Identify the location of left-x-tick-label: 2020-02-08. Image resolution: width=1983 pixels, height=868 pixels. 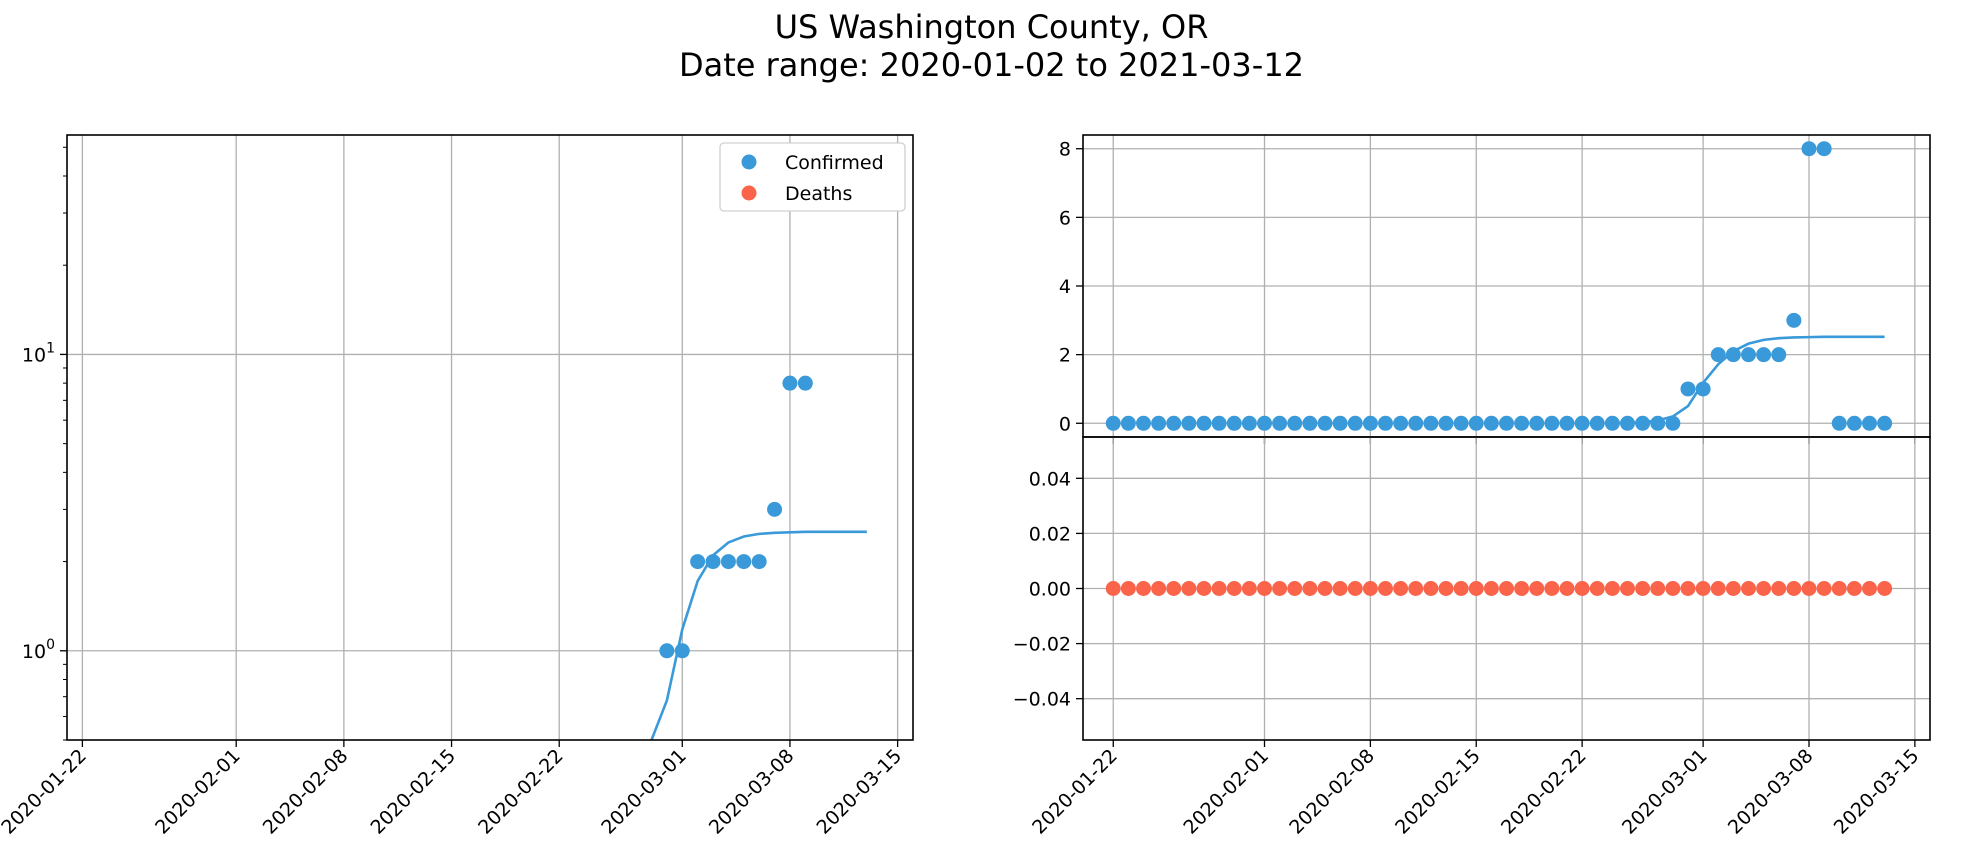
(306, 792).